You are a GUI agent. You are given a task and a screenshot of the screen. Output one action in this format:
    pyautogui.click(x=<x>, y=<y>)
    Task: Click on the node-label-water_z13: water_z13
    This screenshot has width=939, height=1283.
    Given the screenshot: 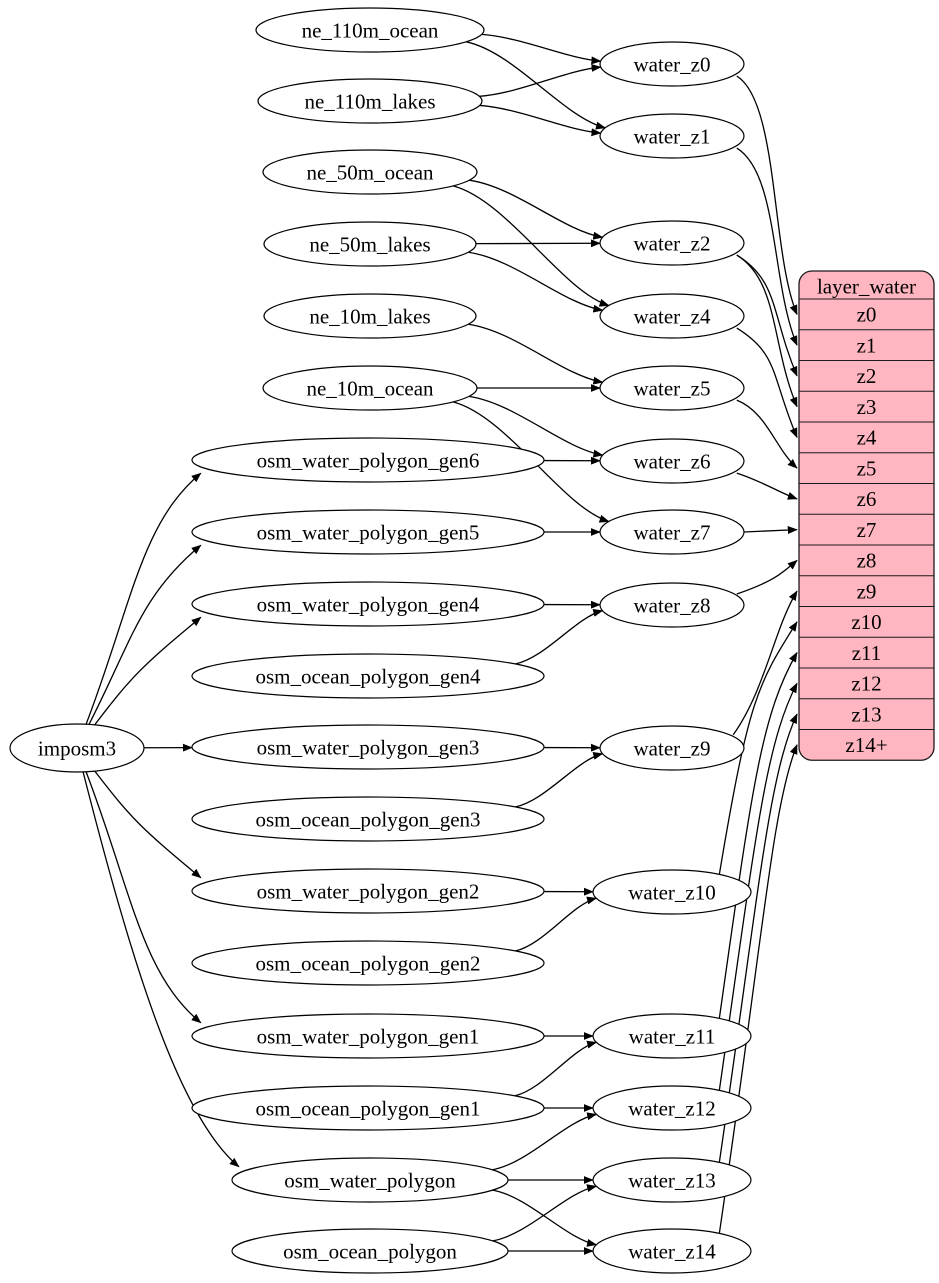 What is the action you would take?
    pyautogui.click(x=671, y=1180)
    